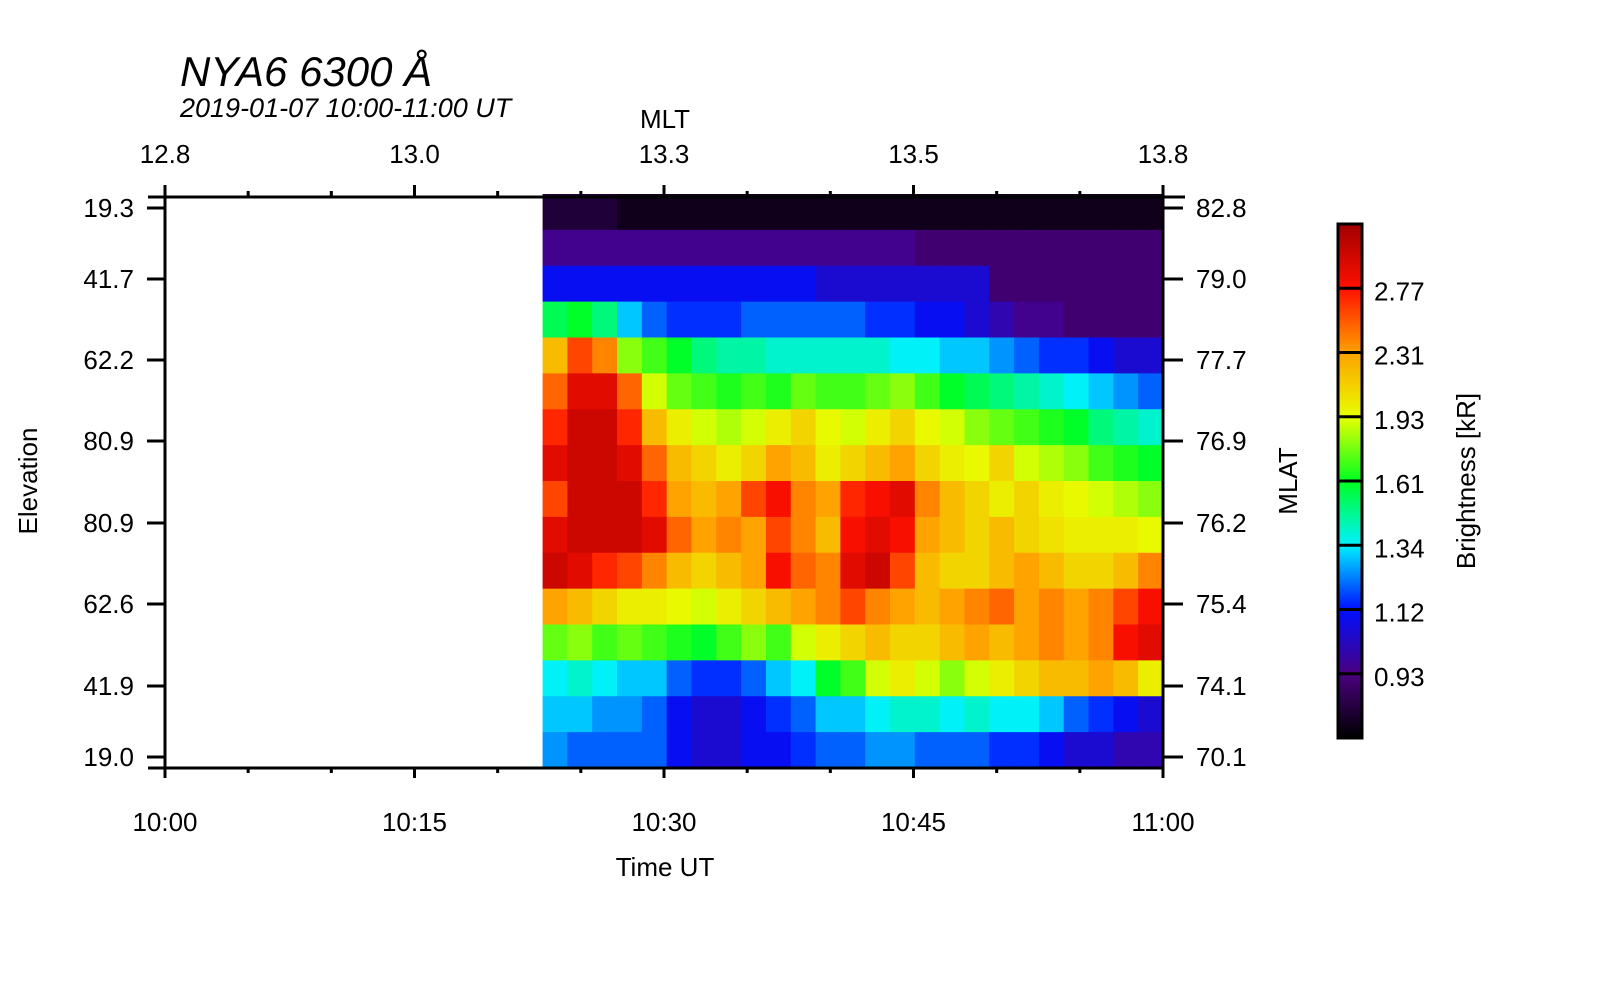 The width and height of the screenshot is (1600, 1000). What do you see at coordinates (108, 686) in the screenshot?
I see `y-left-tick-label: 41.9` at bounding box center [108, 686].